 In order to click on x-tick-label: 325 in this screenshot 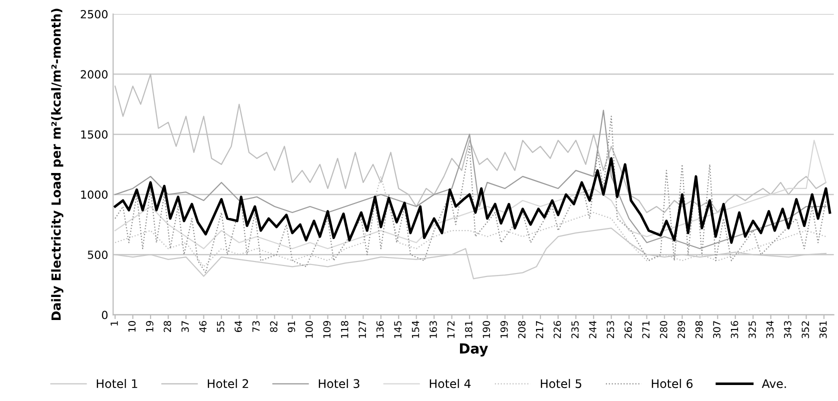, I will do `click(752, 329)`.